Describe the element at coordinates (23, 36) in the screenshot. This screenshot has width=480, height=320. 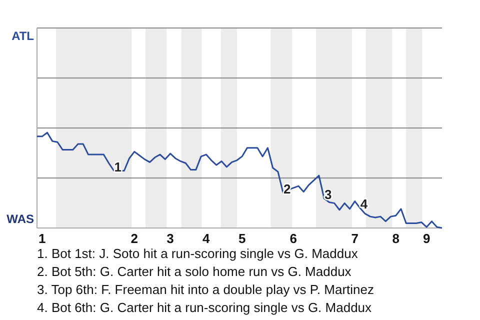
I see `text: ATL` at that location.